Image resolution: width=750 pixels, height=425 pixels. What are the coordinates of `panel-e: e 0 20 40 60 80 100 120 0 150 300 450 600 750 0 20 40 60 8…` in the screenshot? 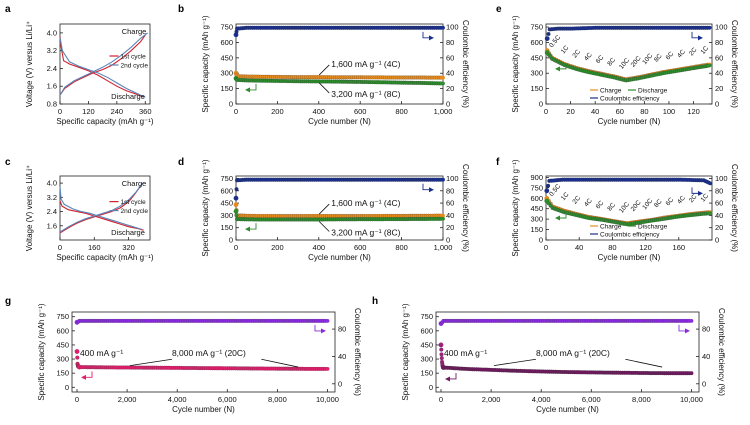 It's located at (617, 65).